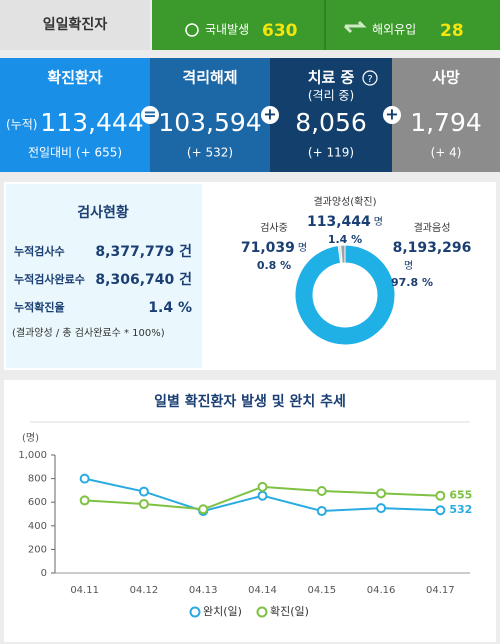  What do you see at coordinates (262, 590) in the screenshot?
I see `x-tick-label: 04.14` at bounding box center [262, 590].